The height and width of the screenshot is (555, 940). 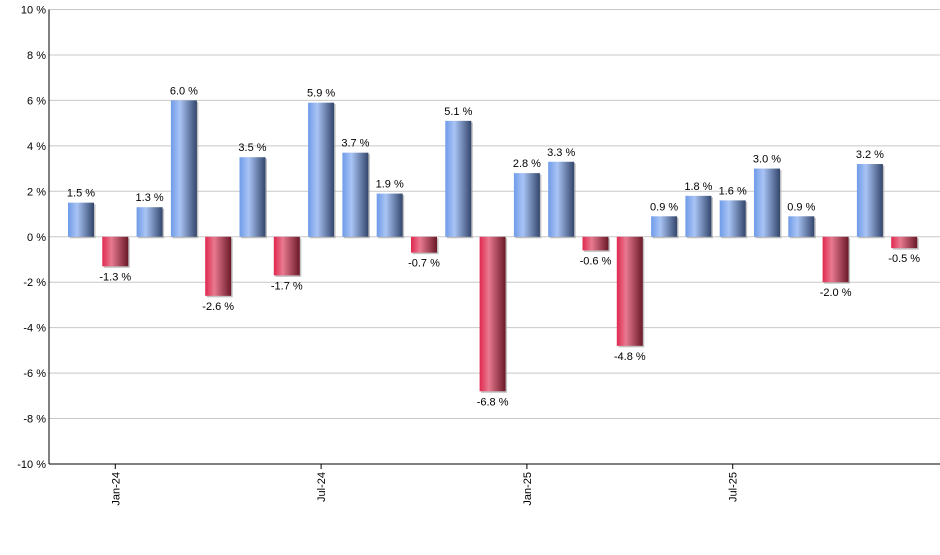 I want to click on x-tick-label: Jul-24, so click(x=322, y=487).